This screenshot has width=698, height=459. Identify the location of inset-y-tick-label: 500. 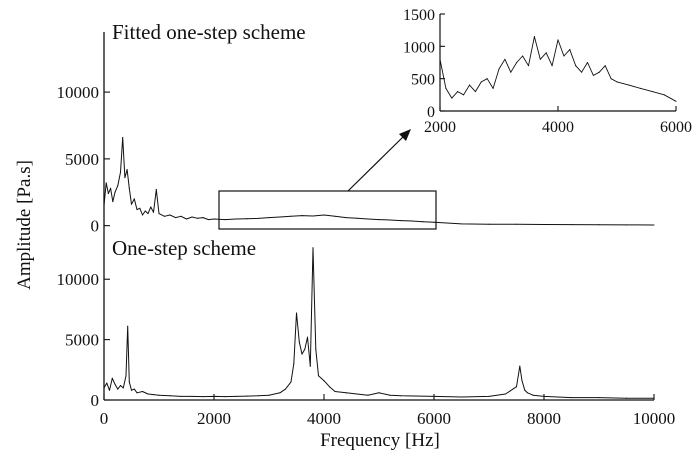
(423, 80).